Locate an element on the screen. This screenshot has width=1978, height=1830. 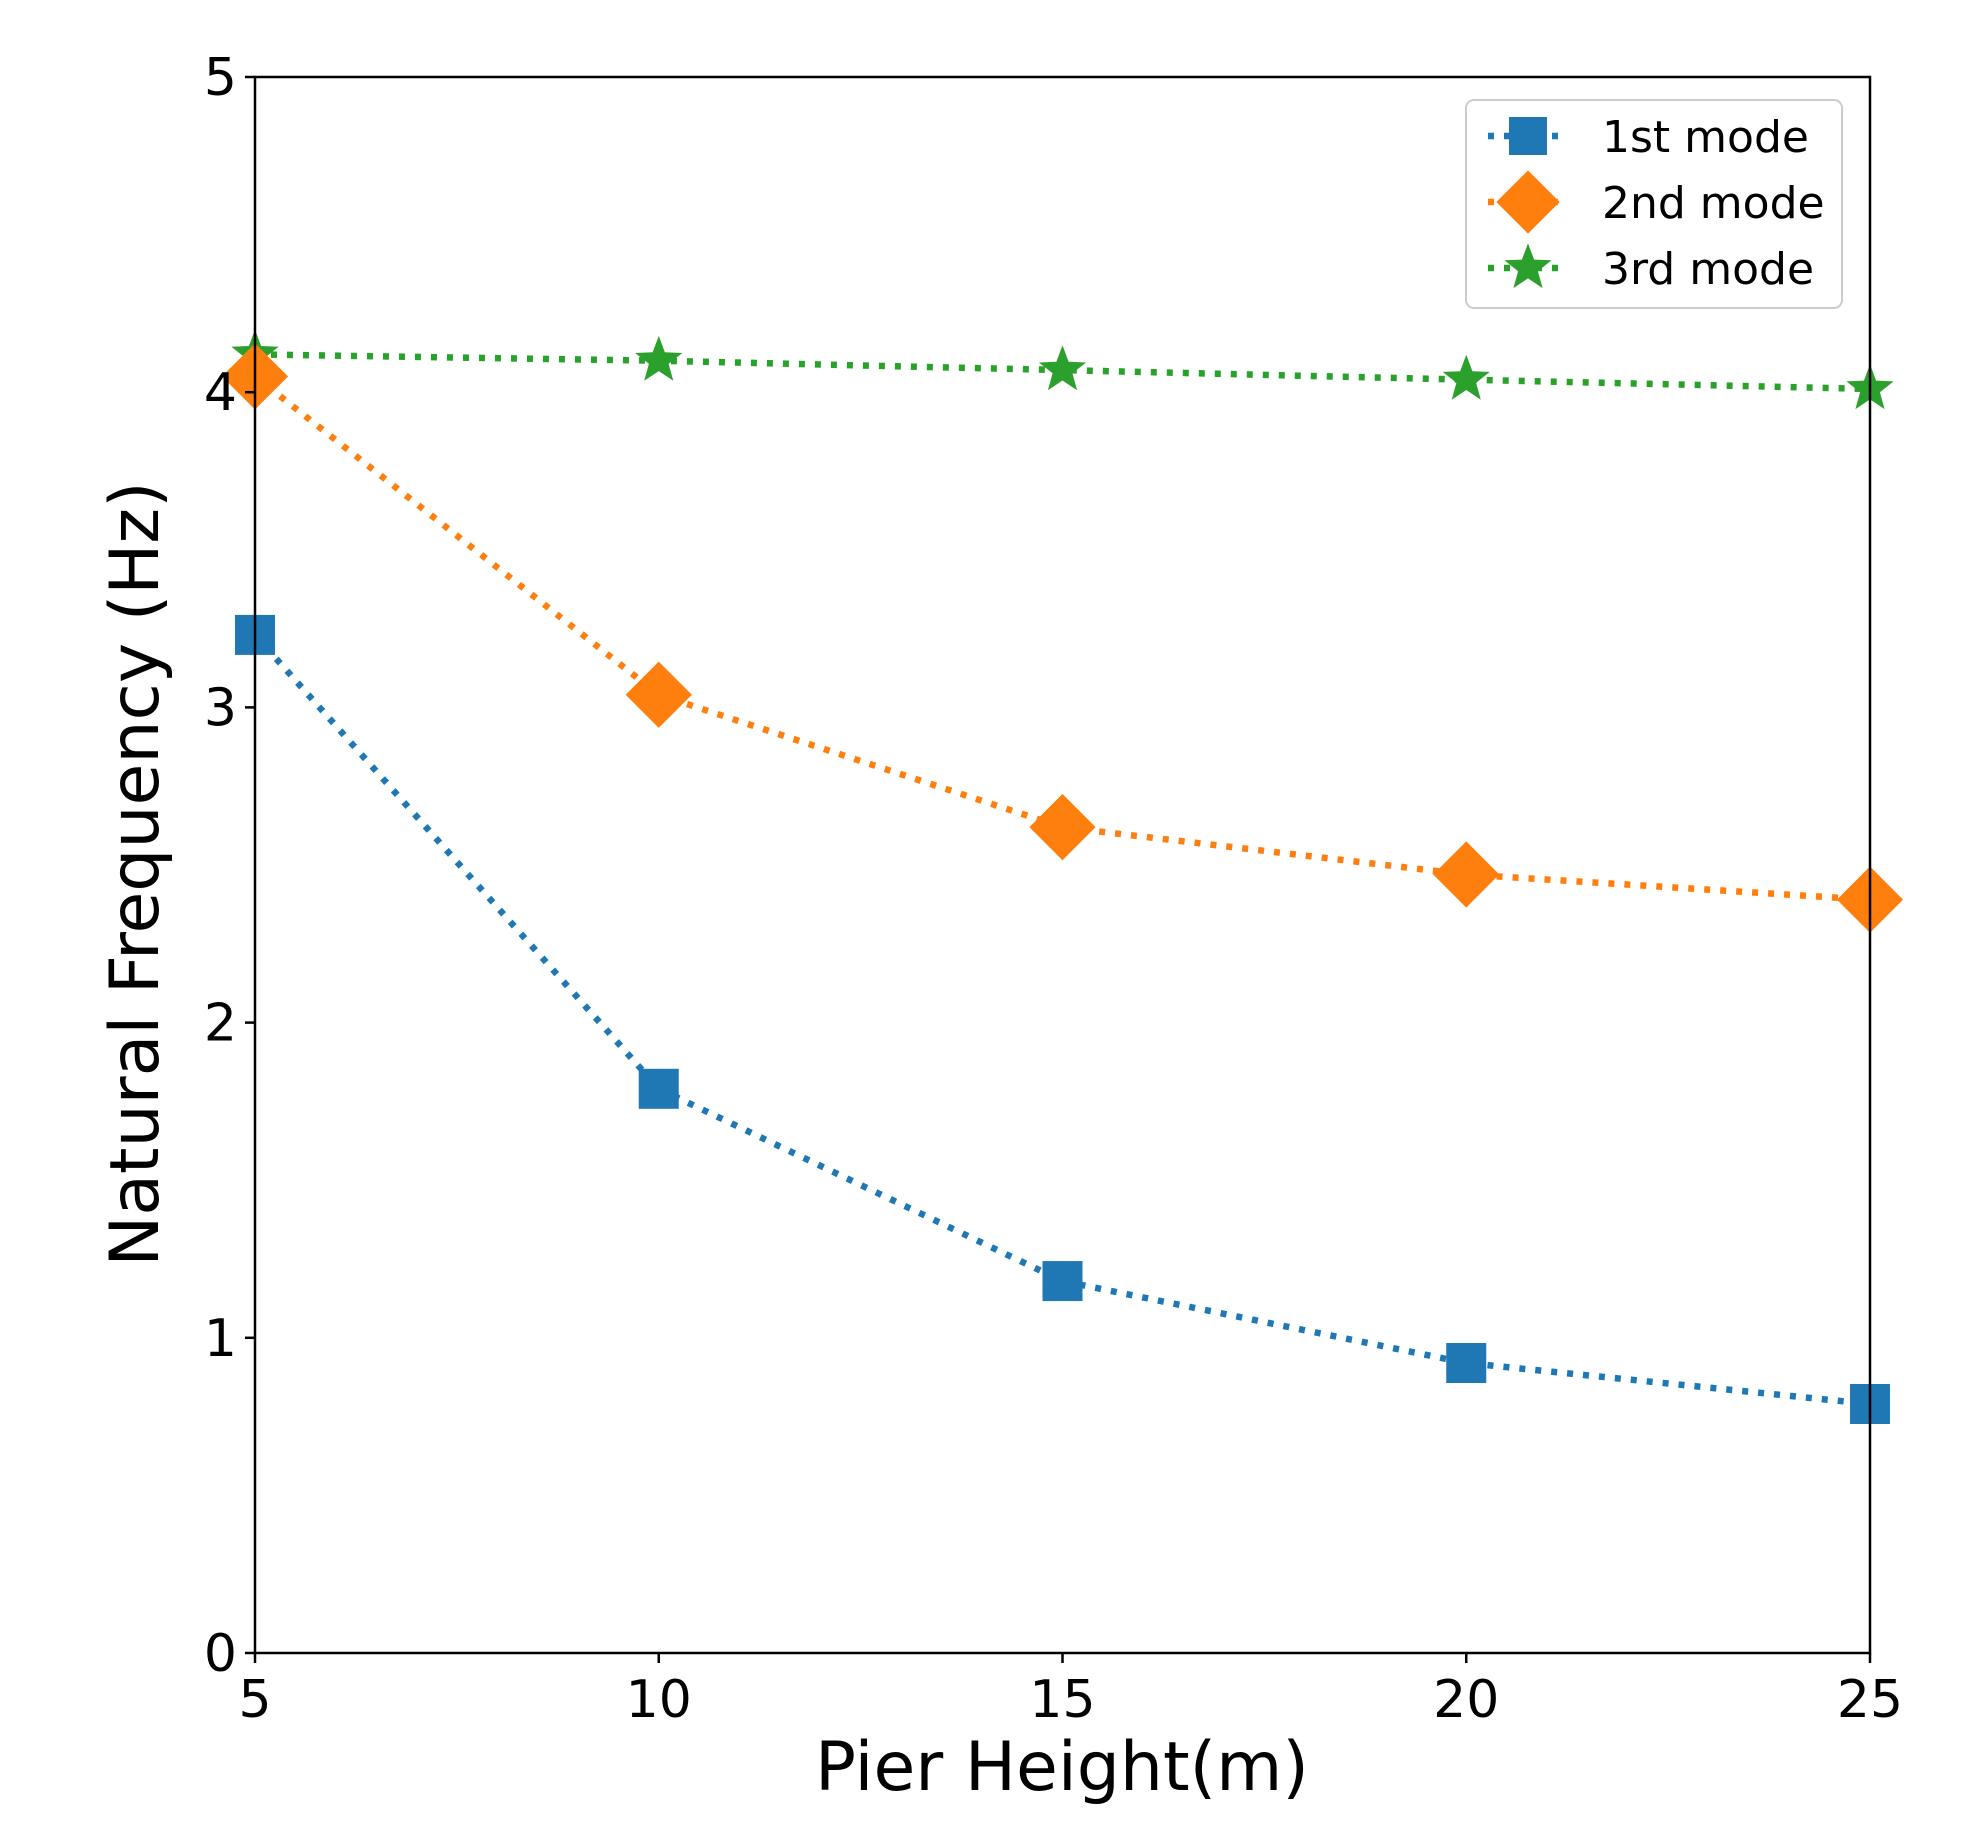
x-tick-label-5: 25 is located at coordinates (1870, 1700).